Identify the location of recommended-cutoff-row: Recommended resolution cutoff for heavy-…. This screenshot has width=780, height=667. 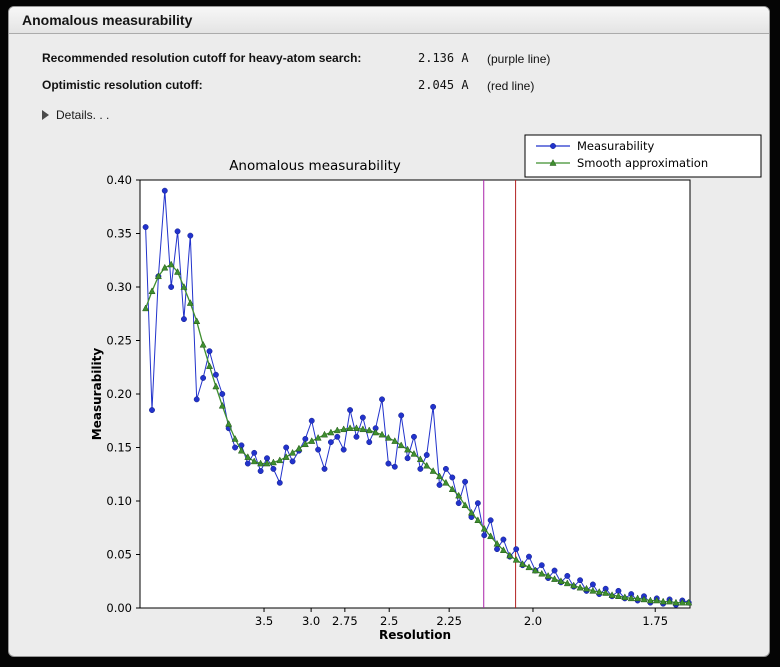
(389, 59).